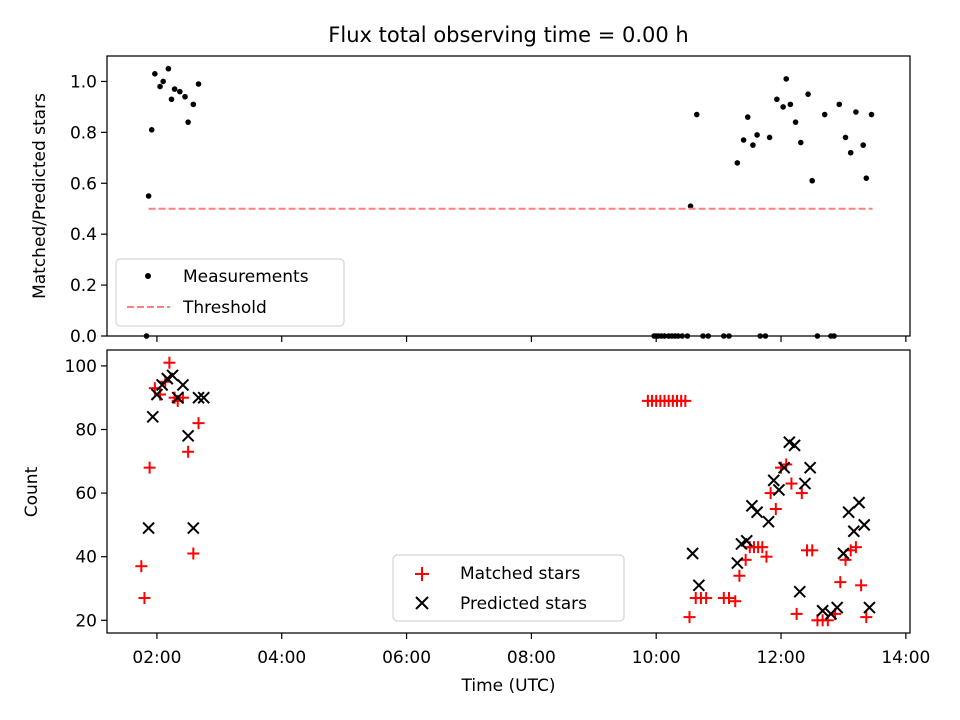 This screenshot has width=960, height=720. Describe the element at coordinates (281, 658) in the screenshot. I see `bottom-x-tick-label: 04:00` at that location.